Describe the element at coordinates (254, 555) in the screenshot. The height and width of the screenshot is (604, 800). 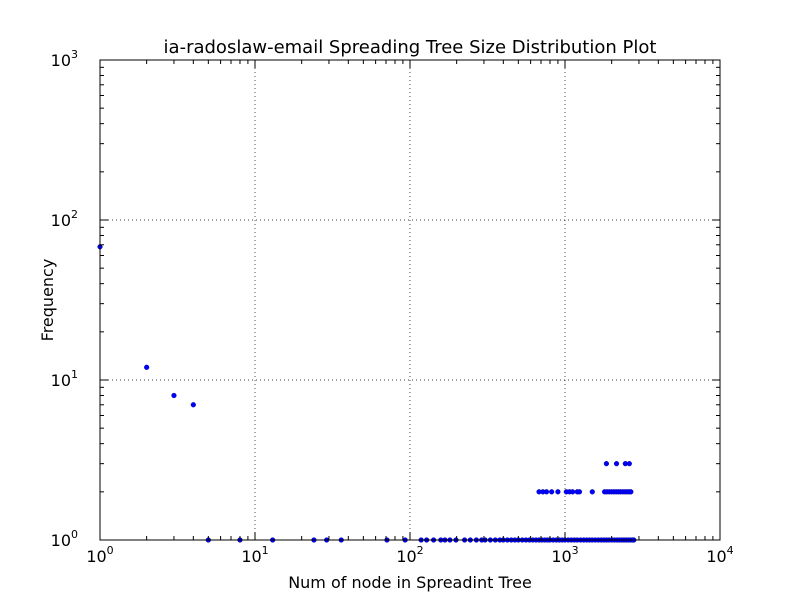
I see `x-tick-label: 10¹` at that location.